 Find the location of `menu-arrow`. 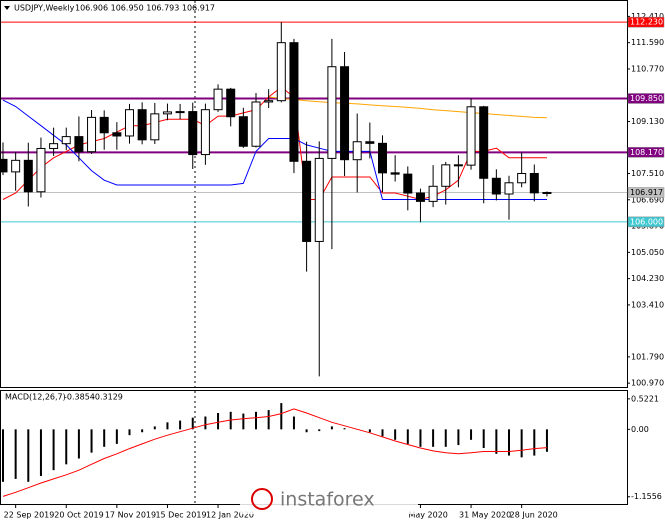

menu-arrow is located at coordinates (7, 8).